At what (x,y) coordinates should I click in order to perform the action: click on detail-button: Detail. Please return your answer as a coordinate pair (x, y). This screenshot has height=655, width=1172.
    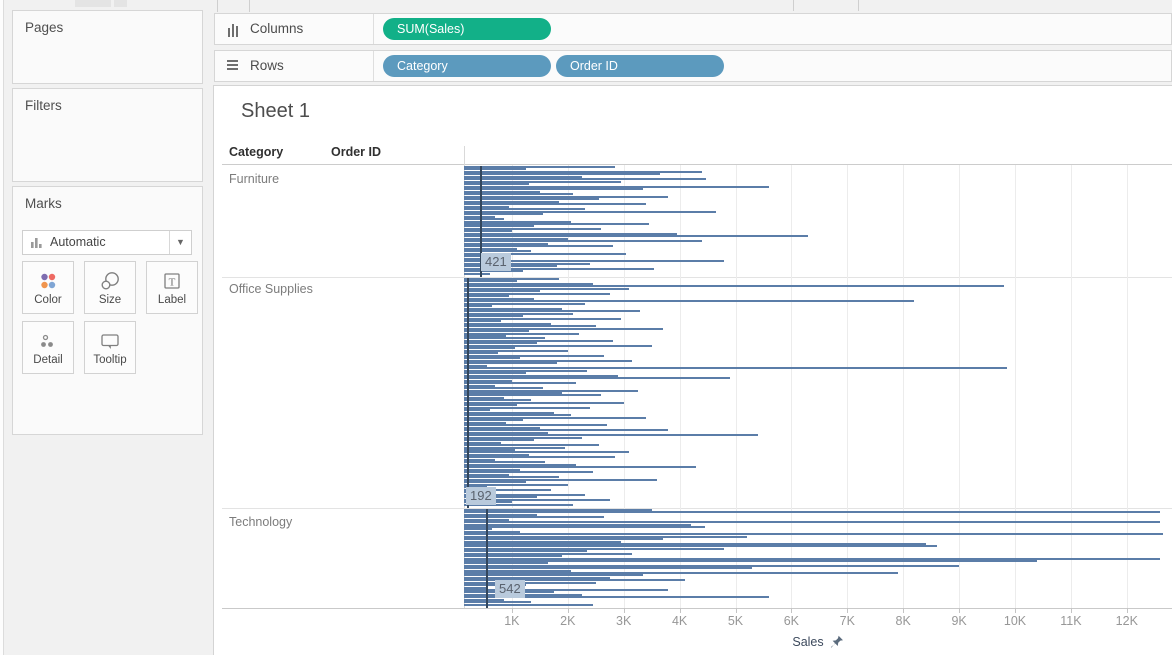
    Looking at the image, I should click on (48, 347).